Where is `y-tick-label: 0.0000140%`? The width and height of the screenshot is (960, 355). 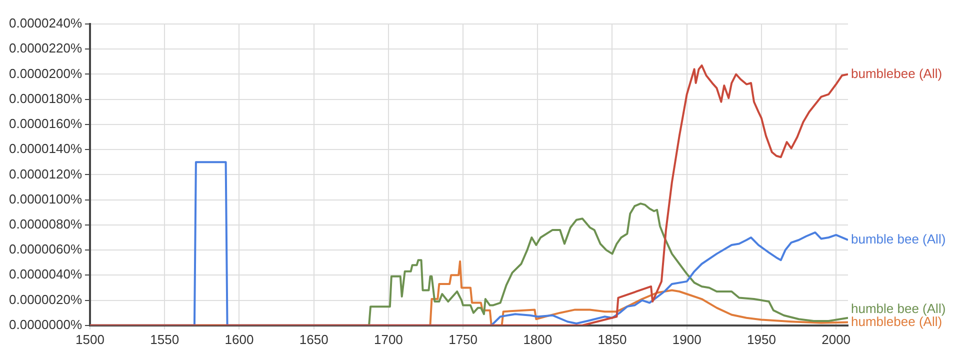
y-tick-label: 0.0000140% is located at coordinates (45, 148).